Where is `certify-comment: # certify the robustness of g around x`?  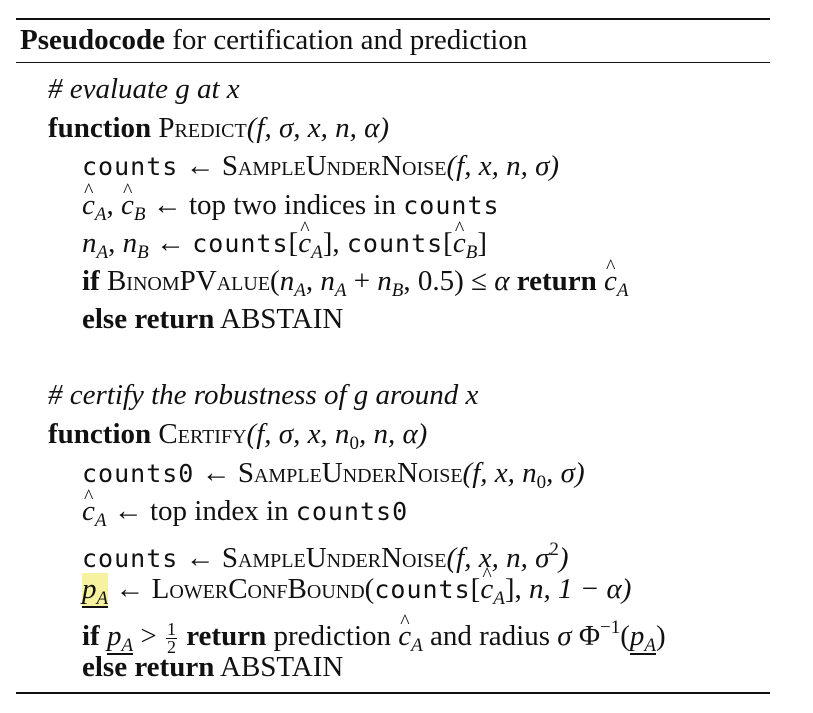 certify-comment: # certify the robustness of g around x is located at coordinates (263, 395).